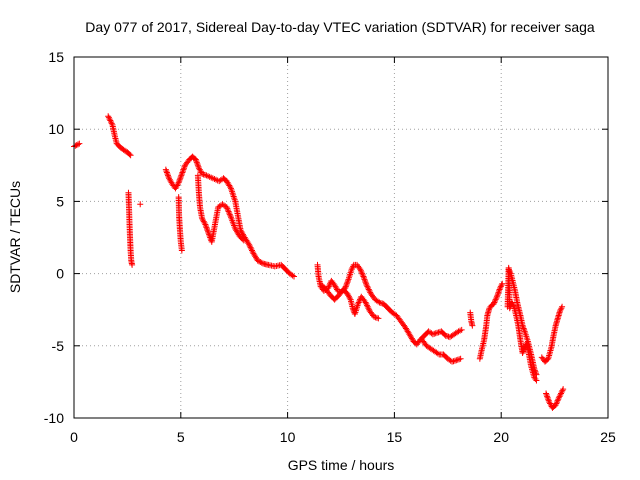 This screenshot has height=480, width=640. I want to click on x-tick-label-2: 10, so click(288, 437).